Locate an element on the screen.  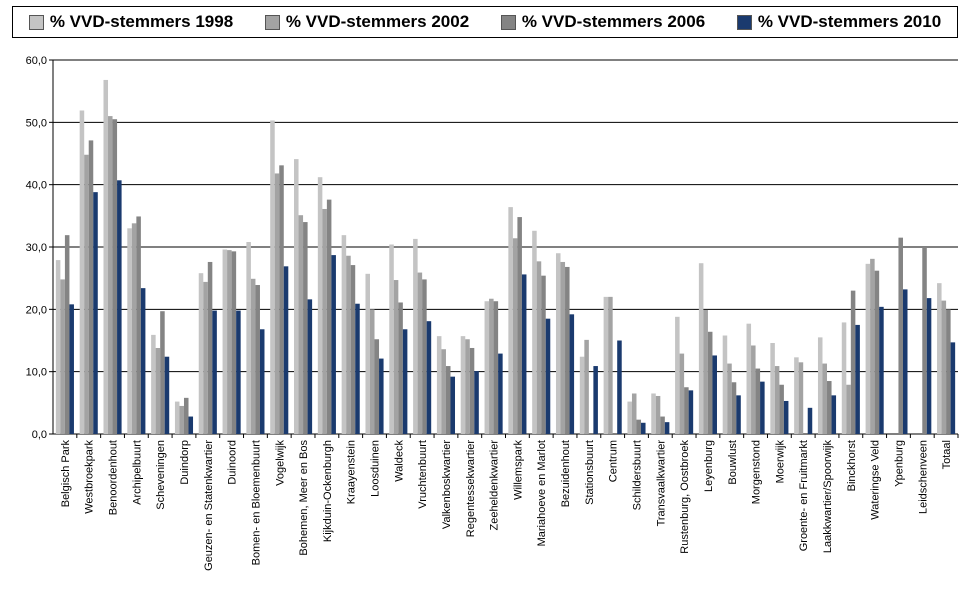
category-label: Centrum is located at coordinates (614, 461).